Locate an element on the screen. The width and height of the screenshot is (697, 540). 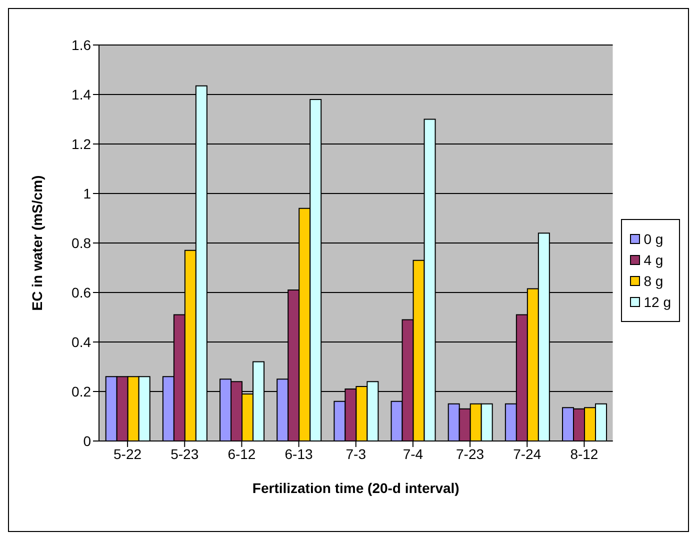
y-tick-label: 0 is located at coordinates (87, 440).